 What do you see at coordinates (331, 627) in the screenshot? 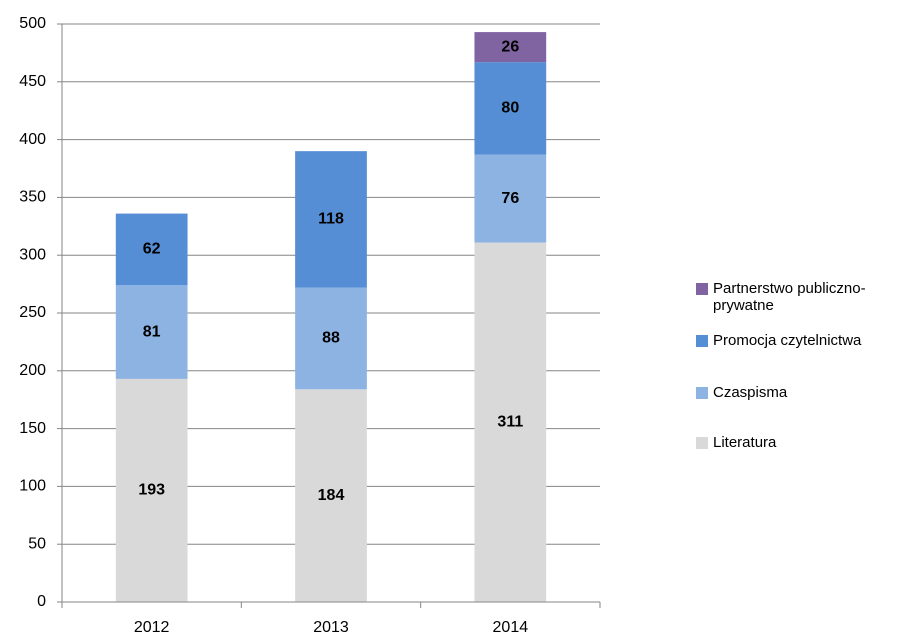
I see `x-tick-label: 2013` at bounding box center [331, 627].